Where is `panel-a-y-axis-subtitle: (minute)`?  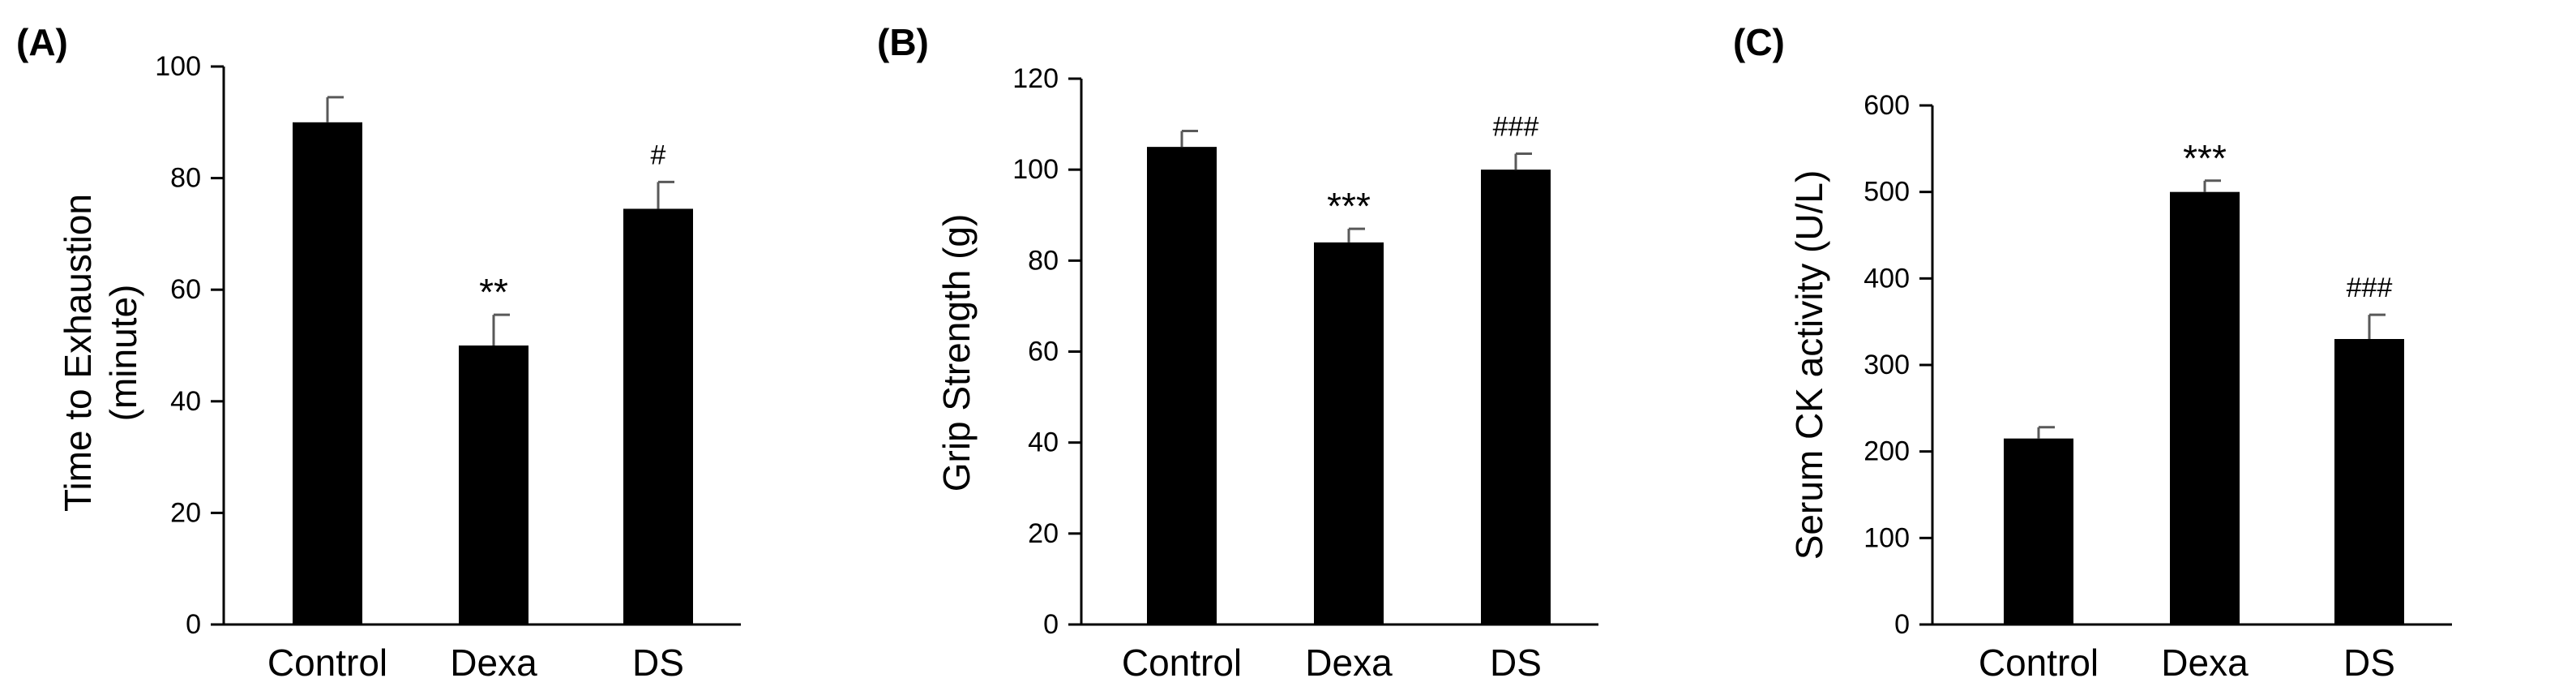
panel-a-y-axis-subtitle: (minute) is located at coordinates (123, 353).